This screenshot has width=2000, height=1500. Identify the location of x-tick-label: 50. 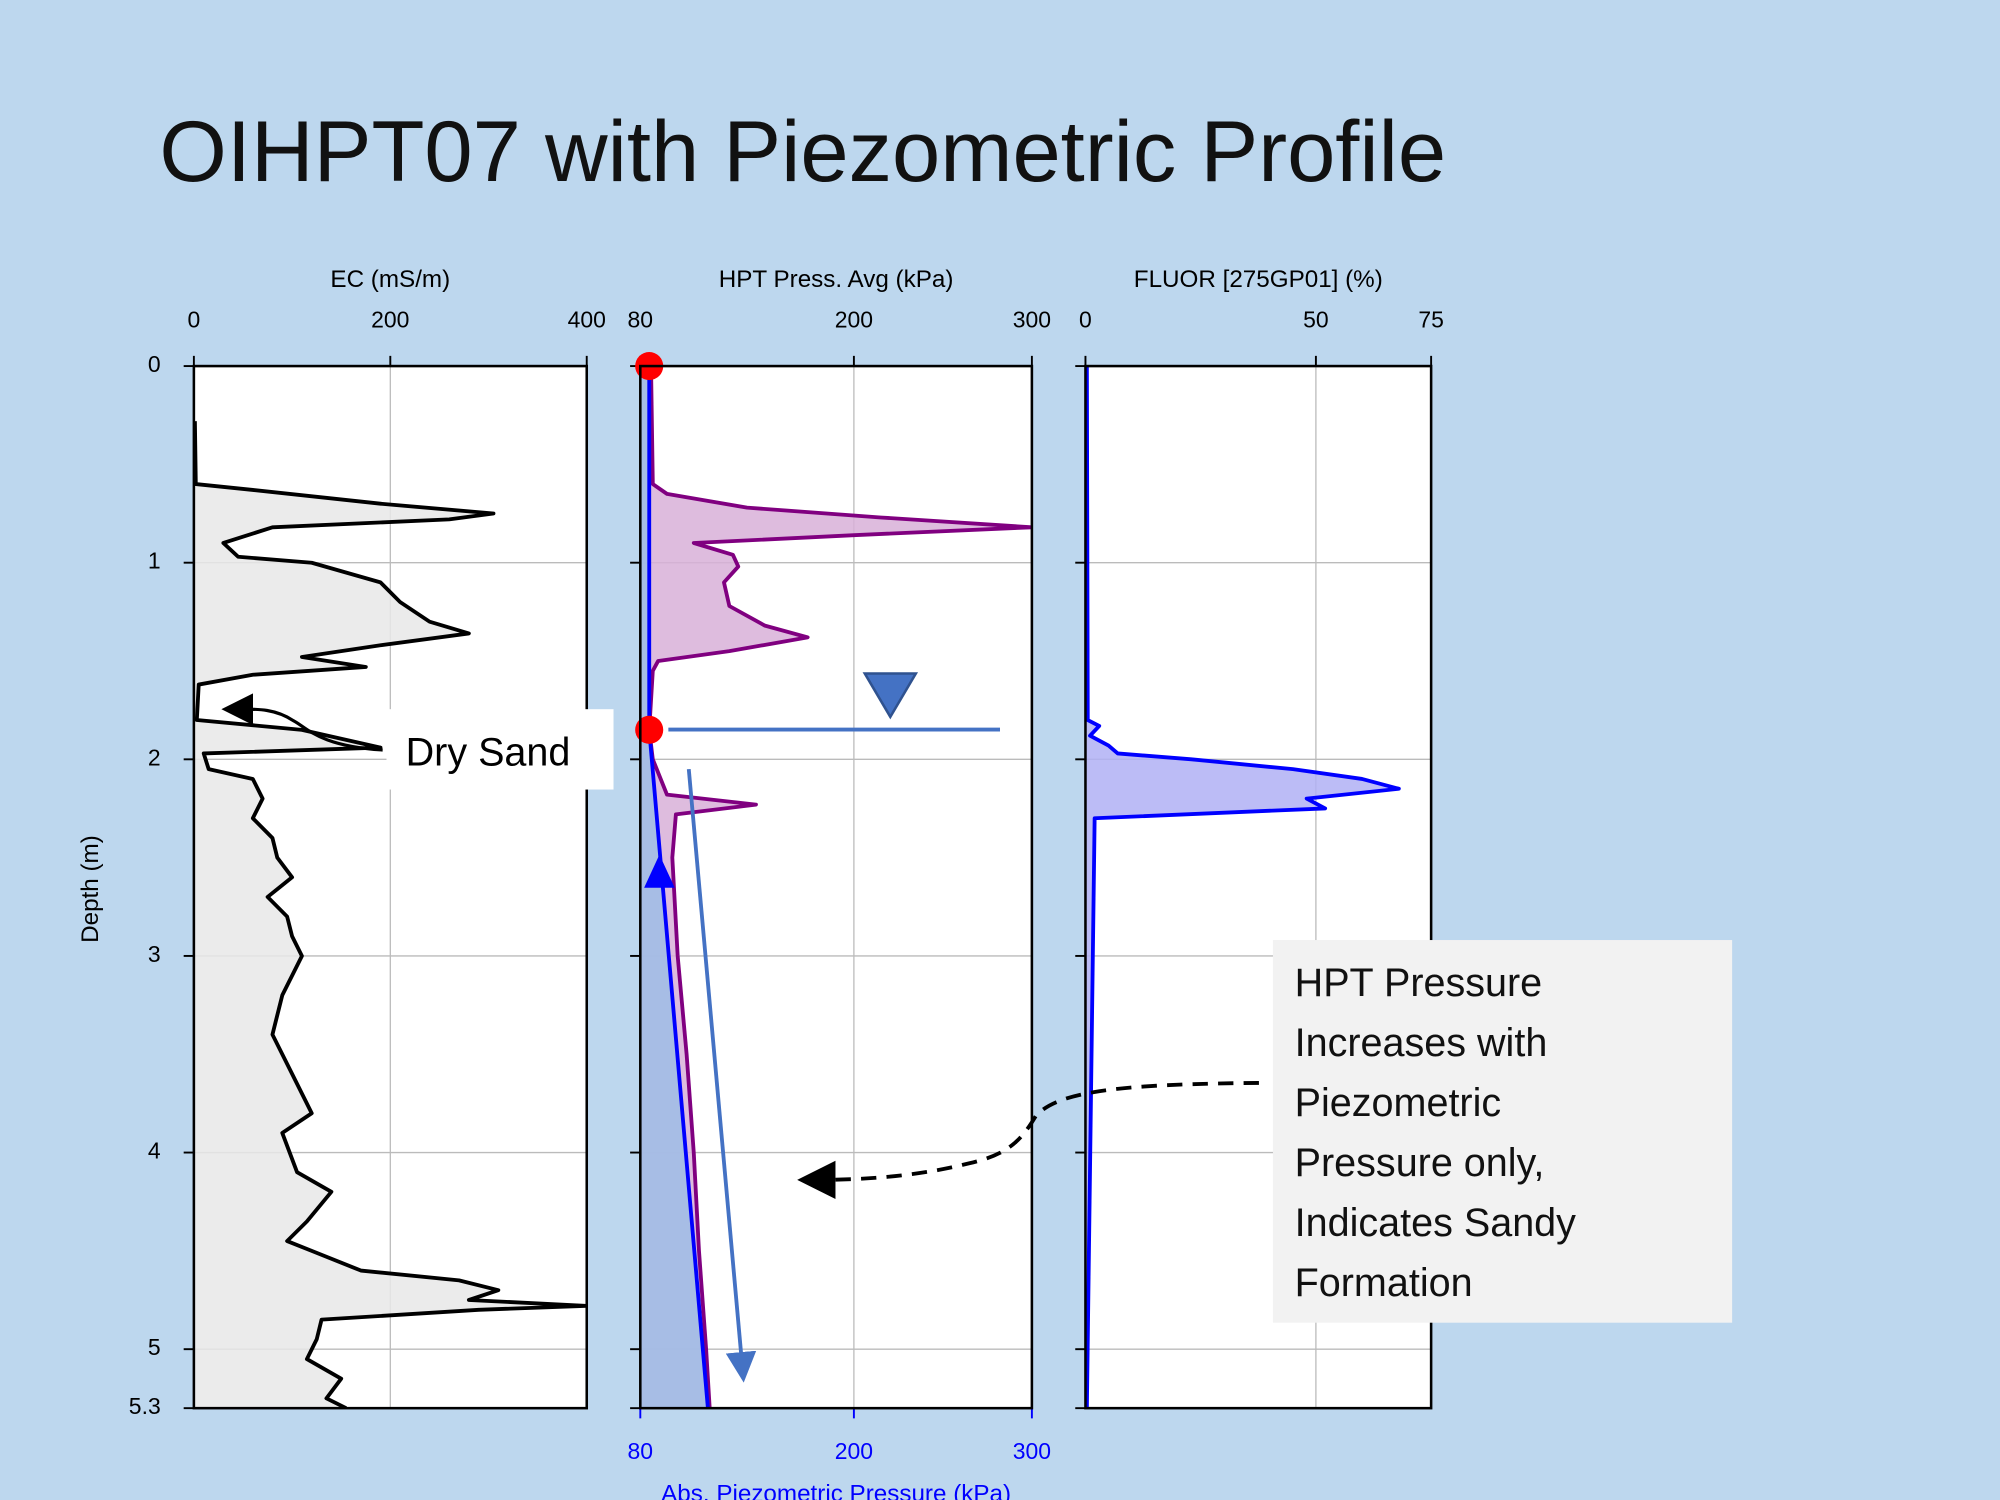
(1316, 319).